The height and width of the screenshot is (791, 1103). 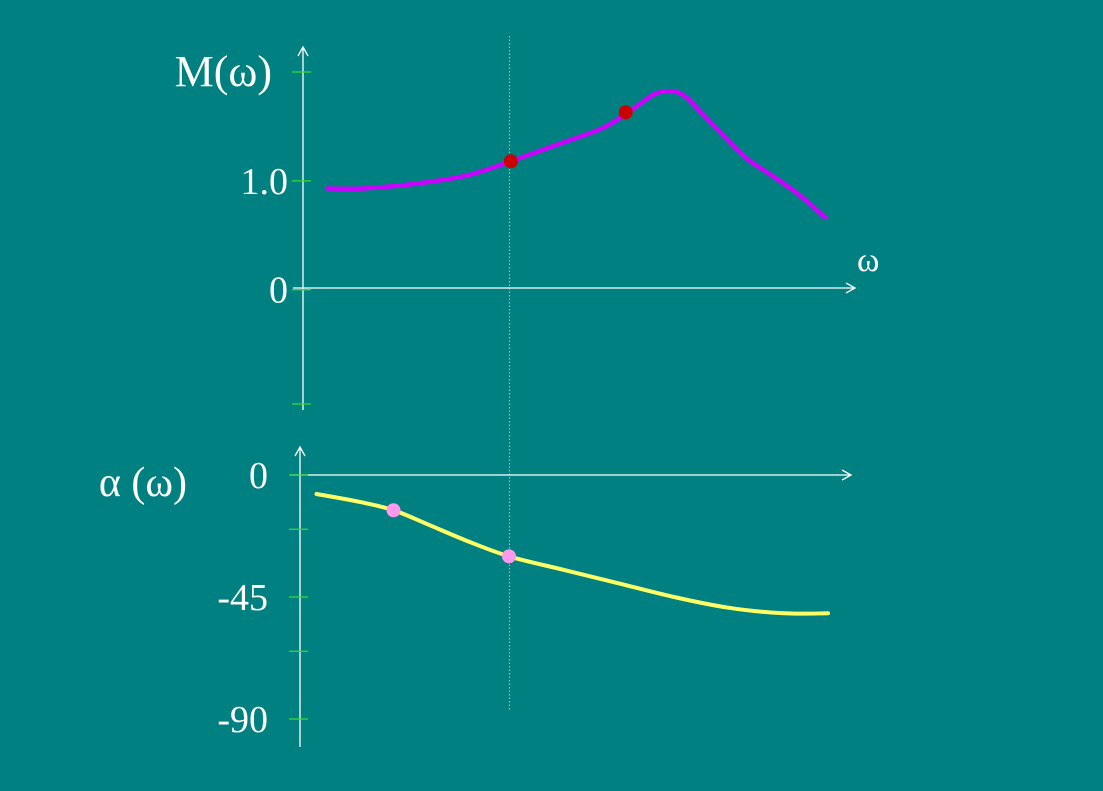 I want to click on magnitude-markers, so click(x=568, y=137).